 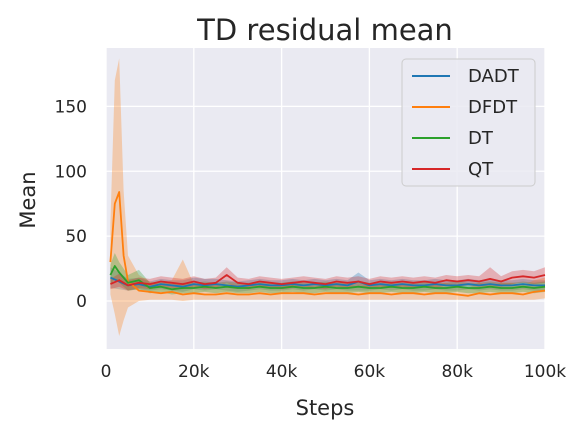 I want to click on y-tick-labels: 0 50 100 150, so click(x=71, y=204).